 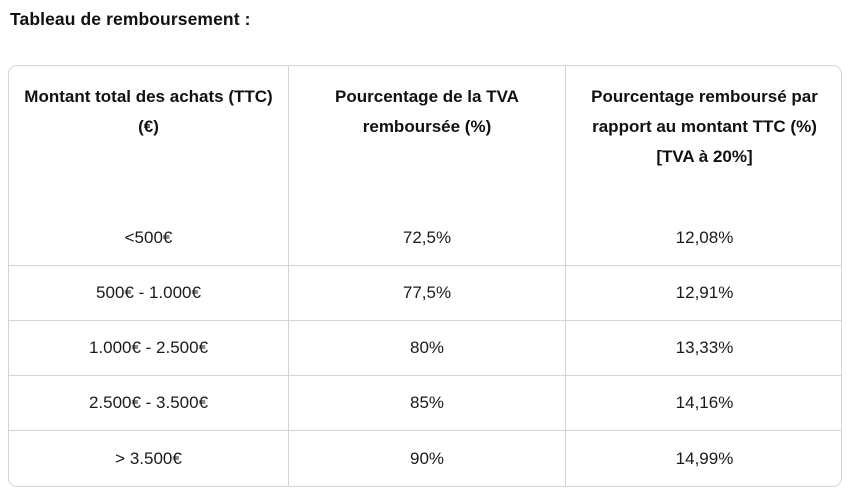 What do you see at coordinates (149, 458) in the screenshot?
I see `amount-cell: > 3.500€` at bounding box center [149, 458].